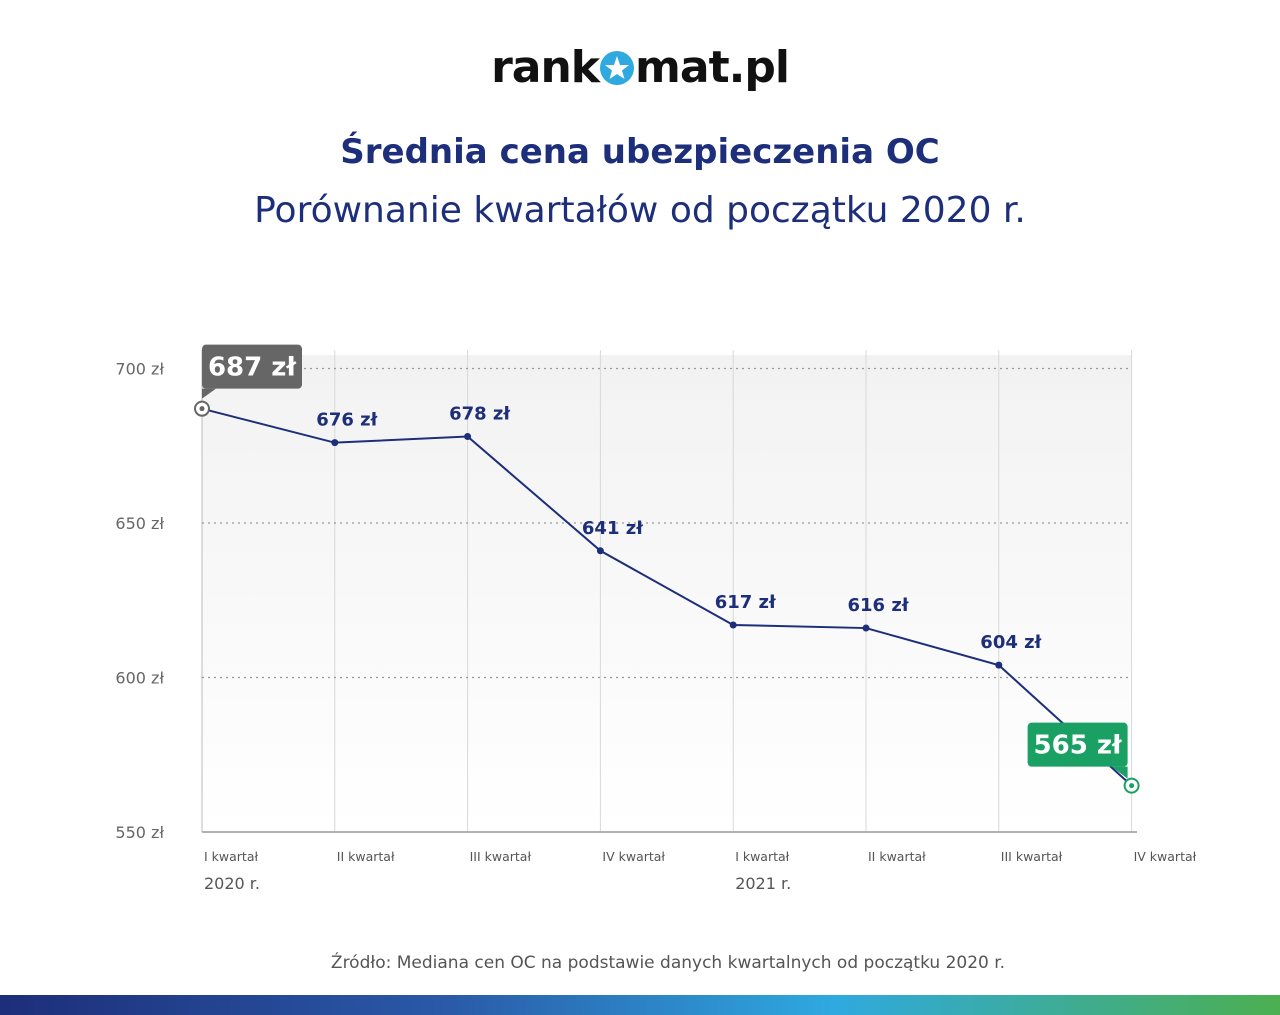 This screenshot has height=1015, width=1280. I want to click on y-tick-label: 600 zł, so click(139, 678).